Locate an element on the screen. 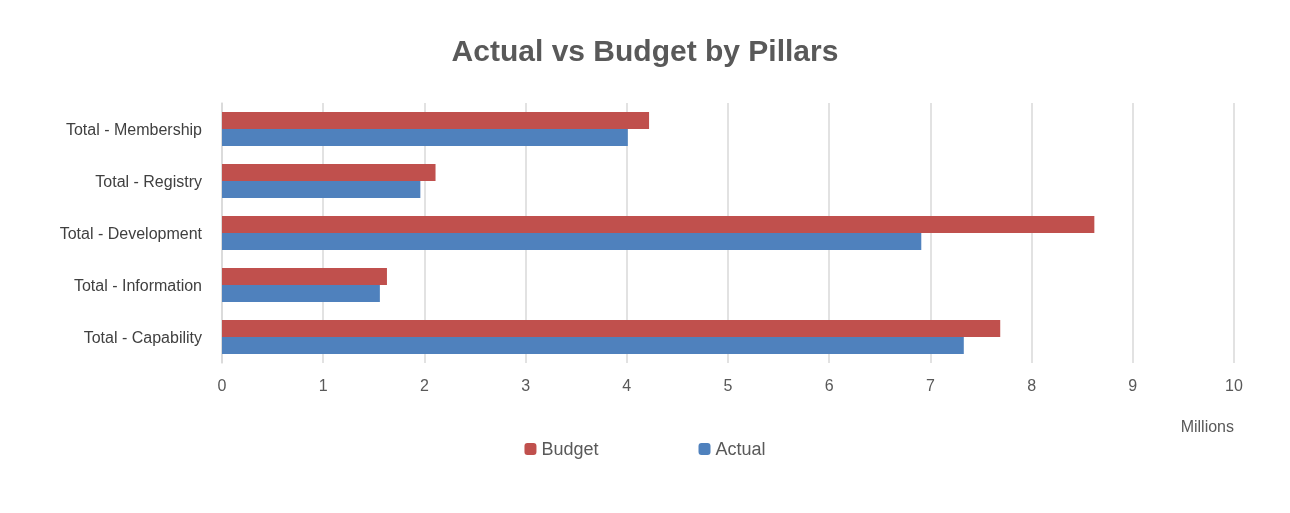 This screenshot has height=513, width=1290. x-tick-label: 8 is located at coordinates (1032, 385).